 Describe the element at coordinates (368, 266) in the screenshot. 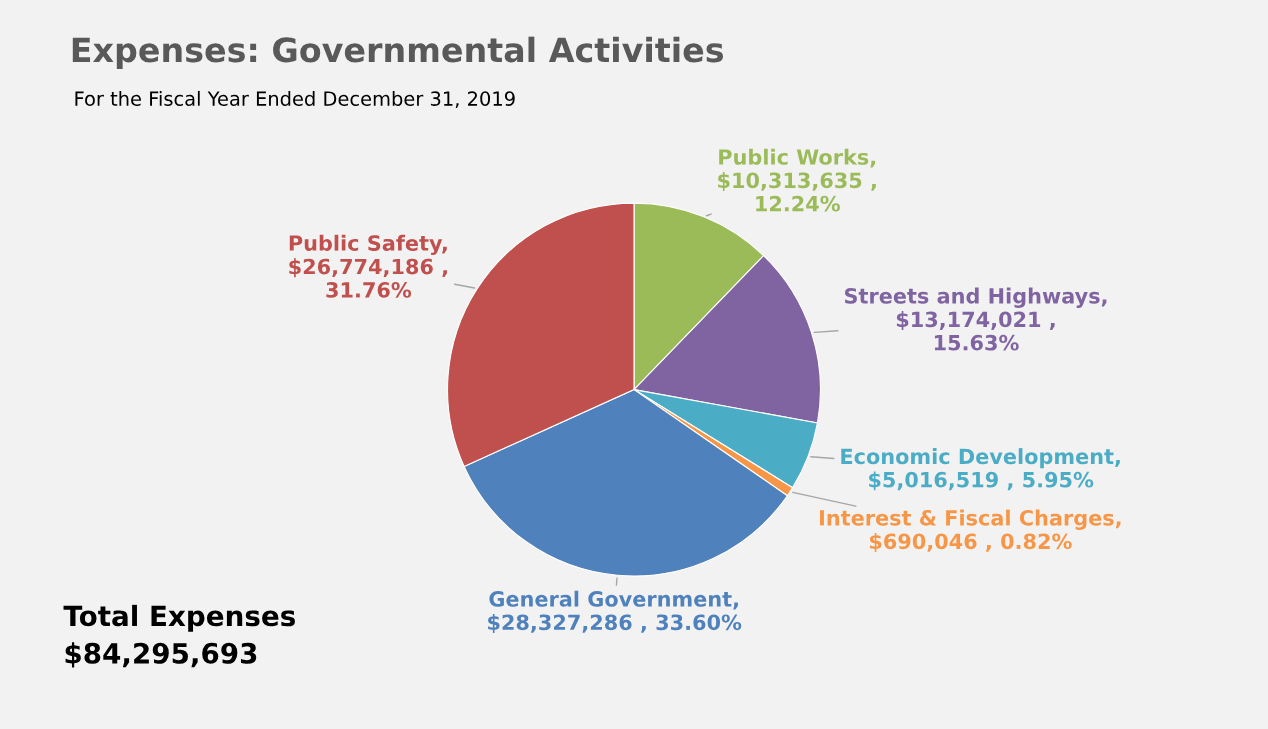

I see `slice-label: Public Safety, $26,774,186 , 31.76%` at that location.